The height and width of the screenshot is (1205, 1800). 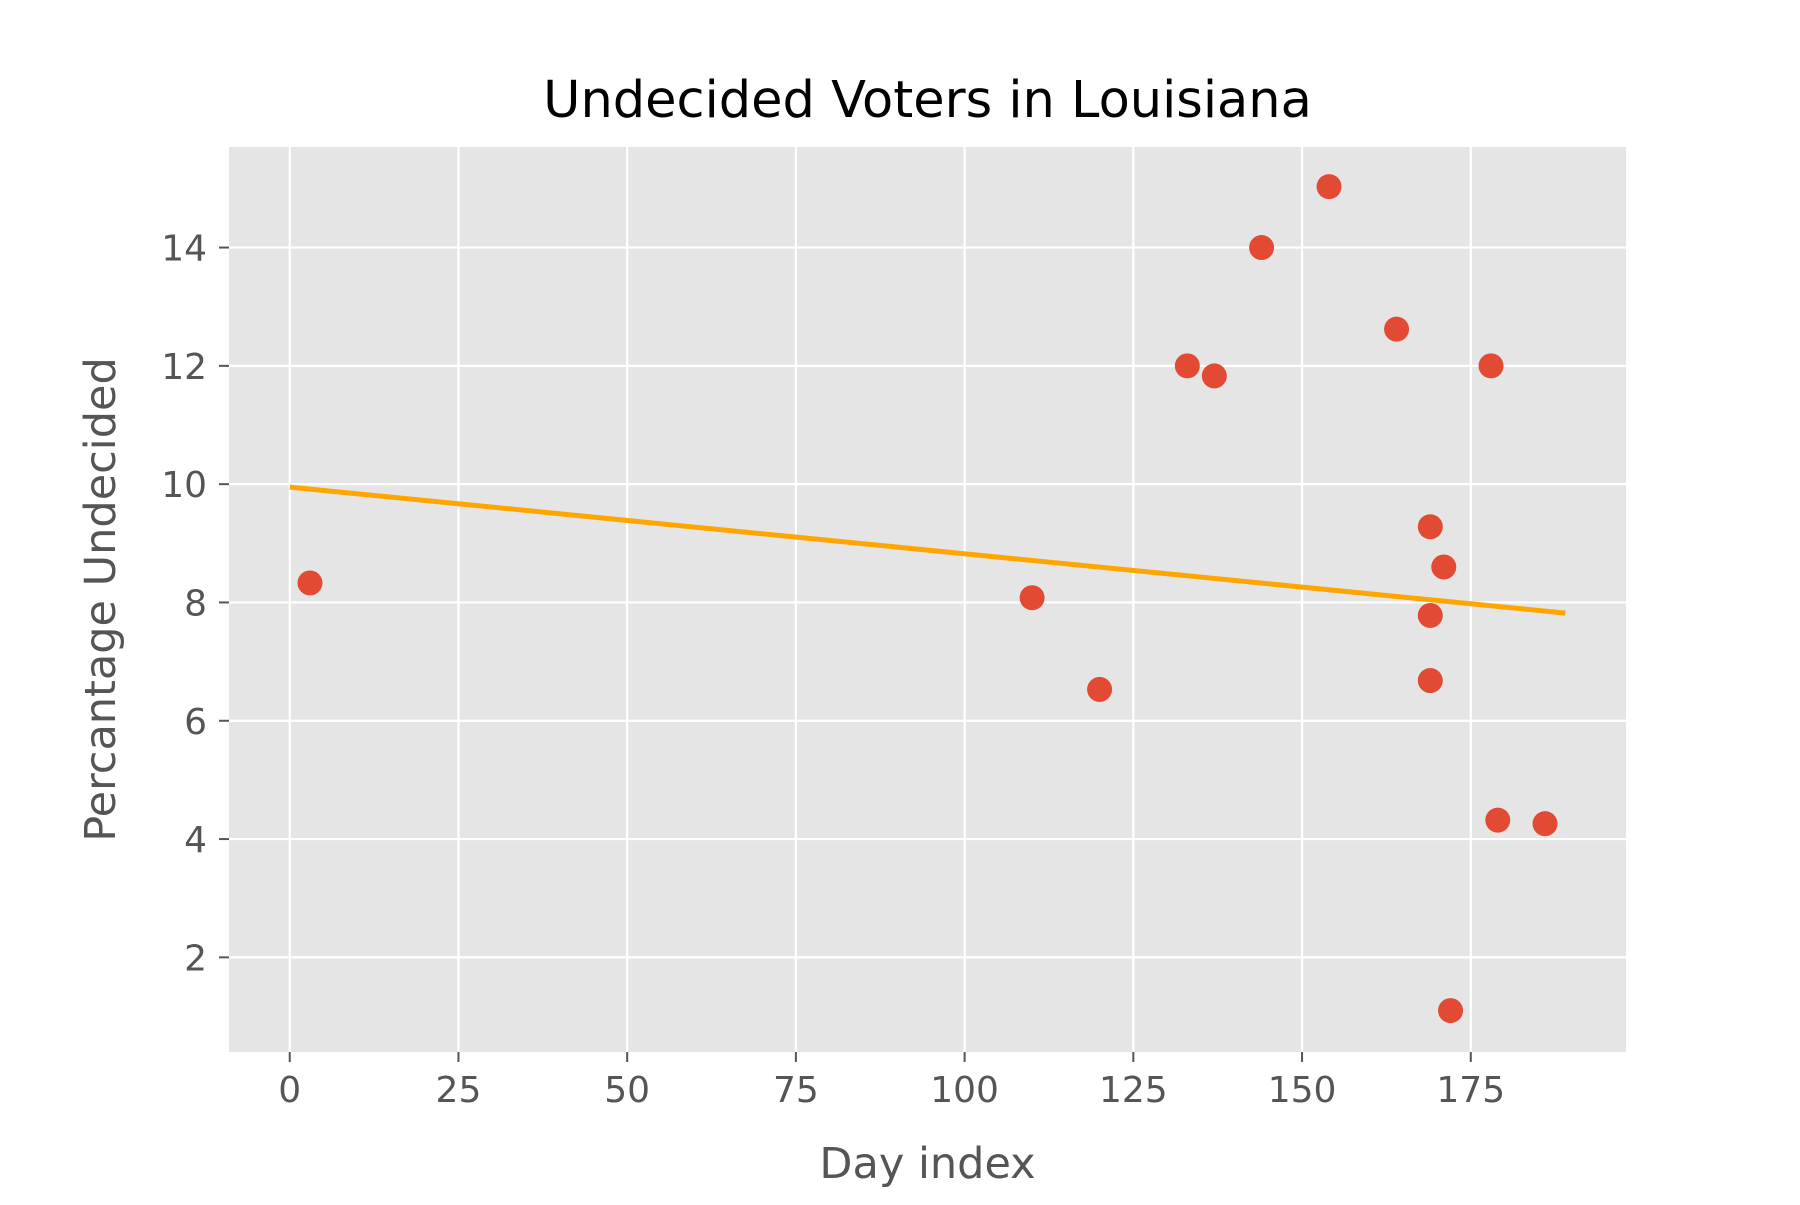 I want to click on y-tick-label: 12, so click(x=184, y=367).